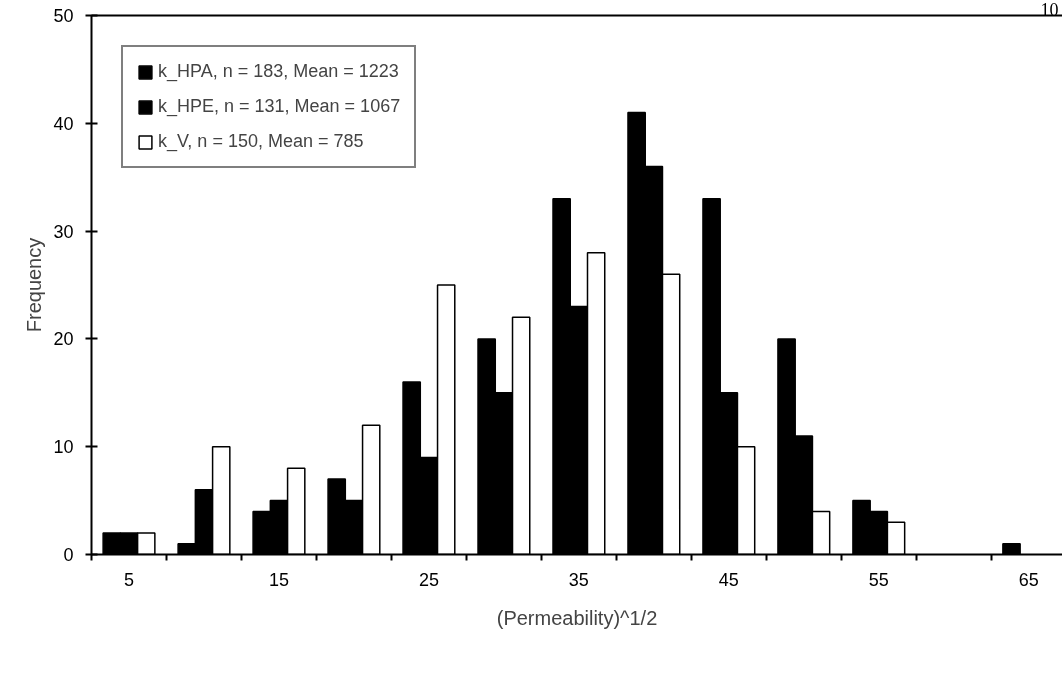  What do you see at coordinates (63, 16) in the screenshot?
I see `y-tick-label: 50` at bounding box center [63, 16].